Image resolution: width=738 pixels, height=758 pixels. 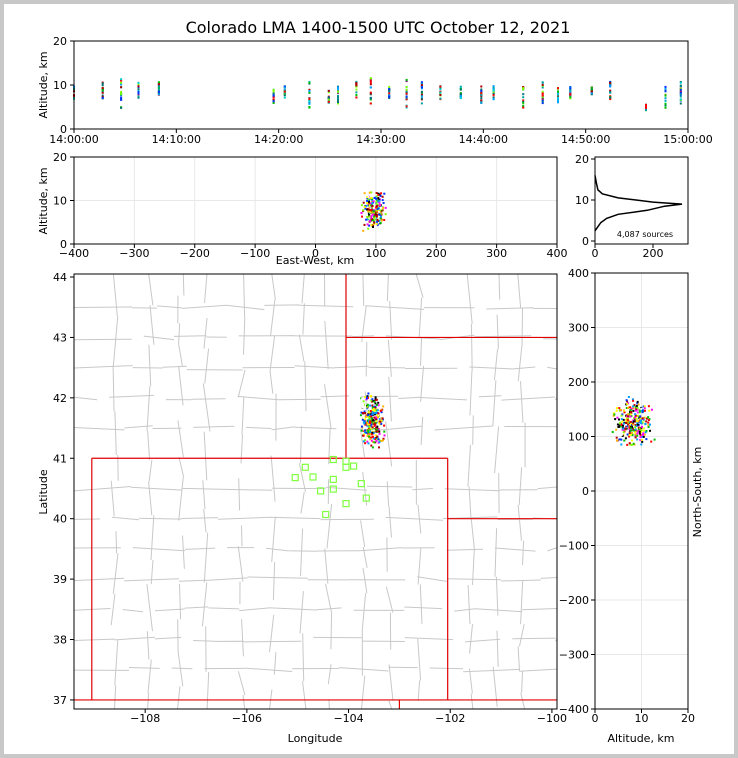 What do you see at coordinates (305, 467) in the screenshot?
I see `lma-station-marker` at bounding box center [305, 467].